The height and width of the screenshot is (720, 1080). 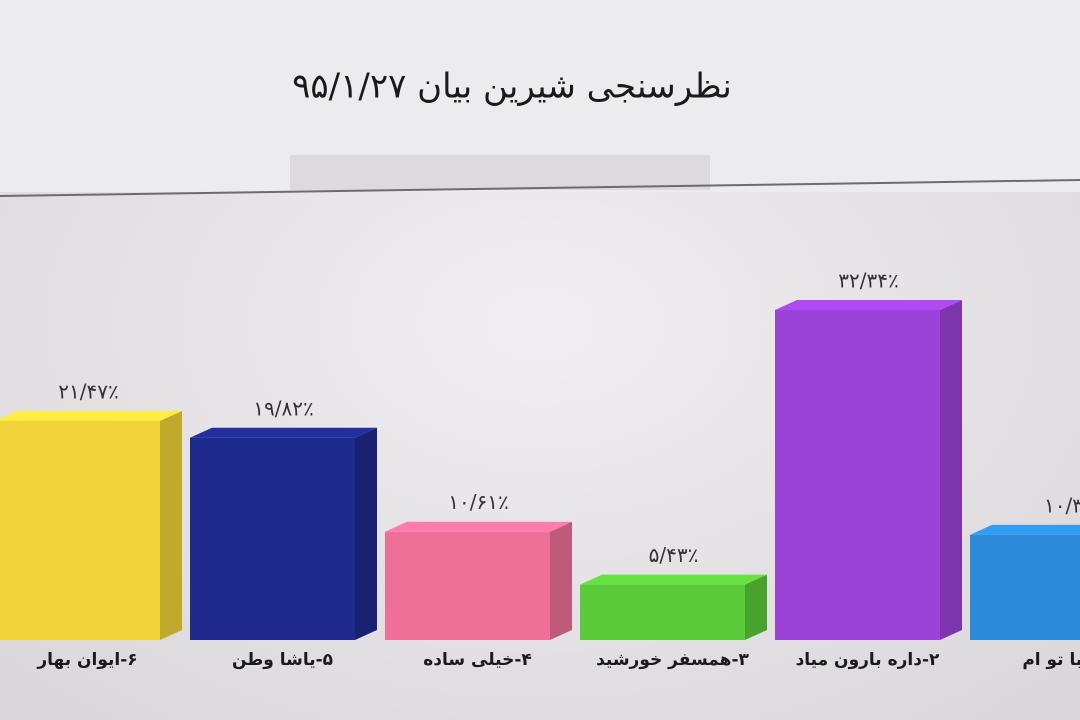 What do you see at coordinates (477, 660) in the screenshot?
I see `x-tick-label: ۴-خیلی ساده` at bounding box center [477, 660].